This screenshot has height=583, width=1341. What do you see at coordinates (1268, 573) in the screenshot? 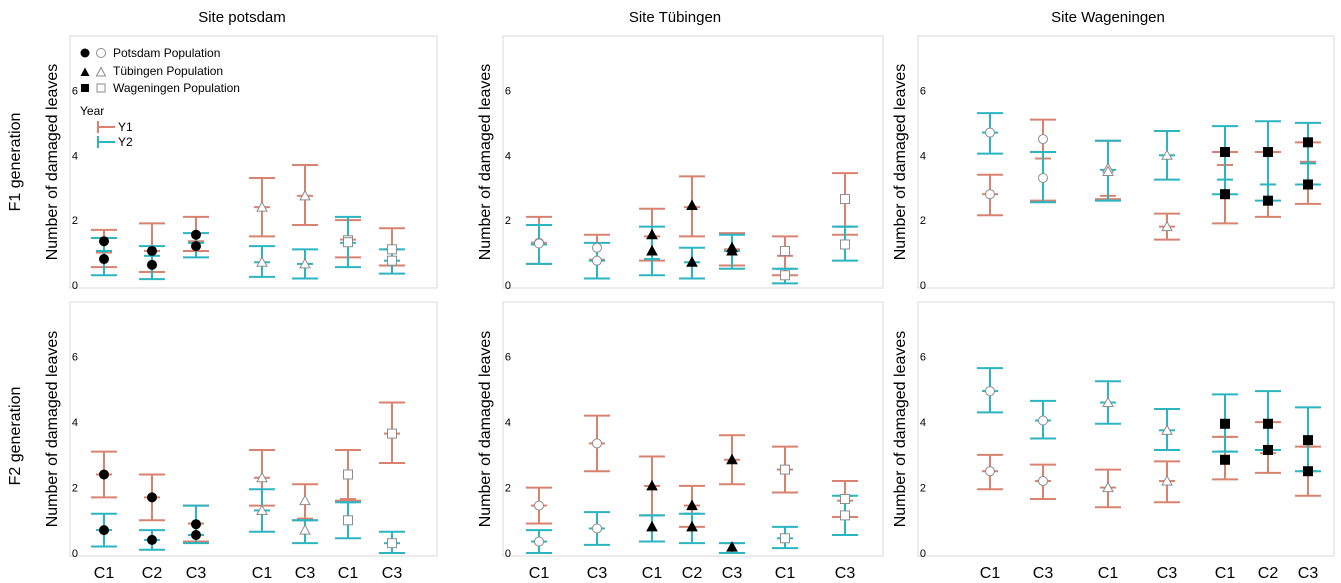
I see `panel-wageningen-f2-xtick-6: C2` at bounding box center [1268, 573].